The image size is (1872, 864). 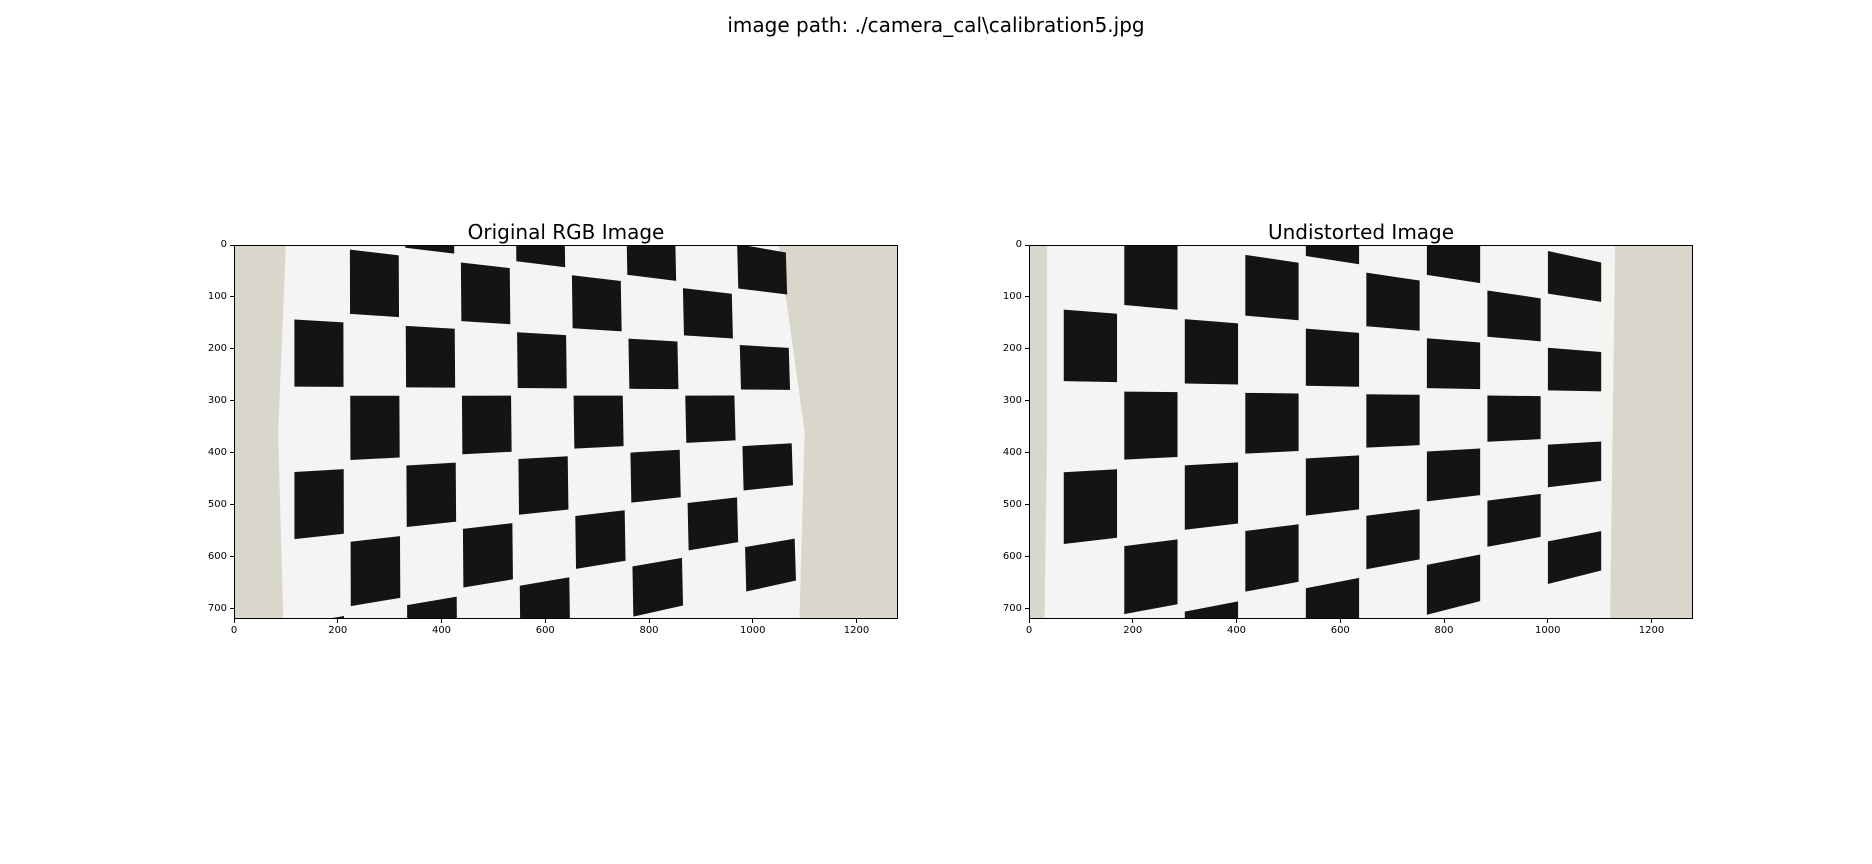 What do you see at coordinates (566, 232) in the screenshot?
I see `panel-title-original: Original RGB Image` at bounding box center [566, 232].